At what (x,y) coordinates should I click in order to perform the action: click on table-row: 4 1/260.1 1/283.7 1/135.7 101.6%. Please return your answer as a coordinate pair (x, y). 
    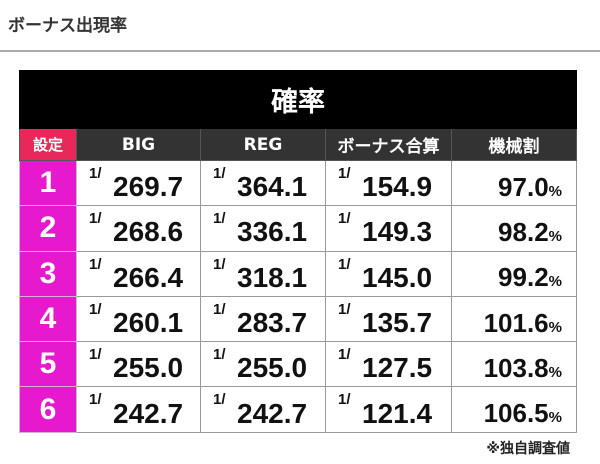
    Looking at the image, I should click on (298, 319).